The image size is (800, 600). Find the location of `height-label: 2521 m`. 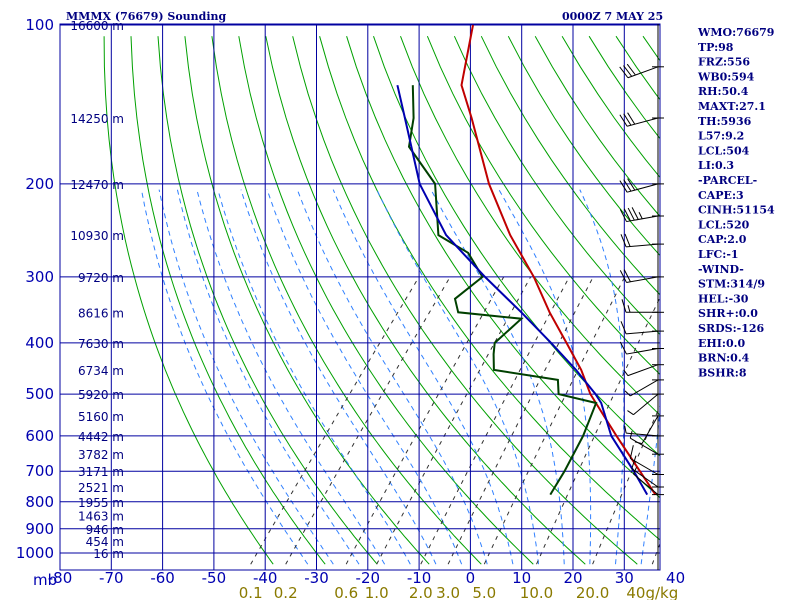

height-label: 2521 m is located at coordinates (101, 488).